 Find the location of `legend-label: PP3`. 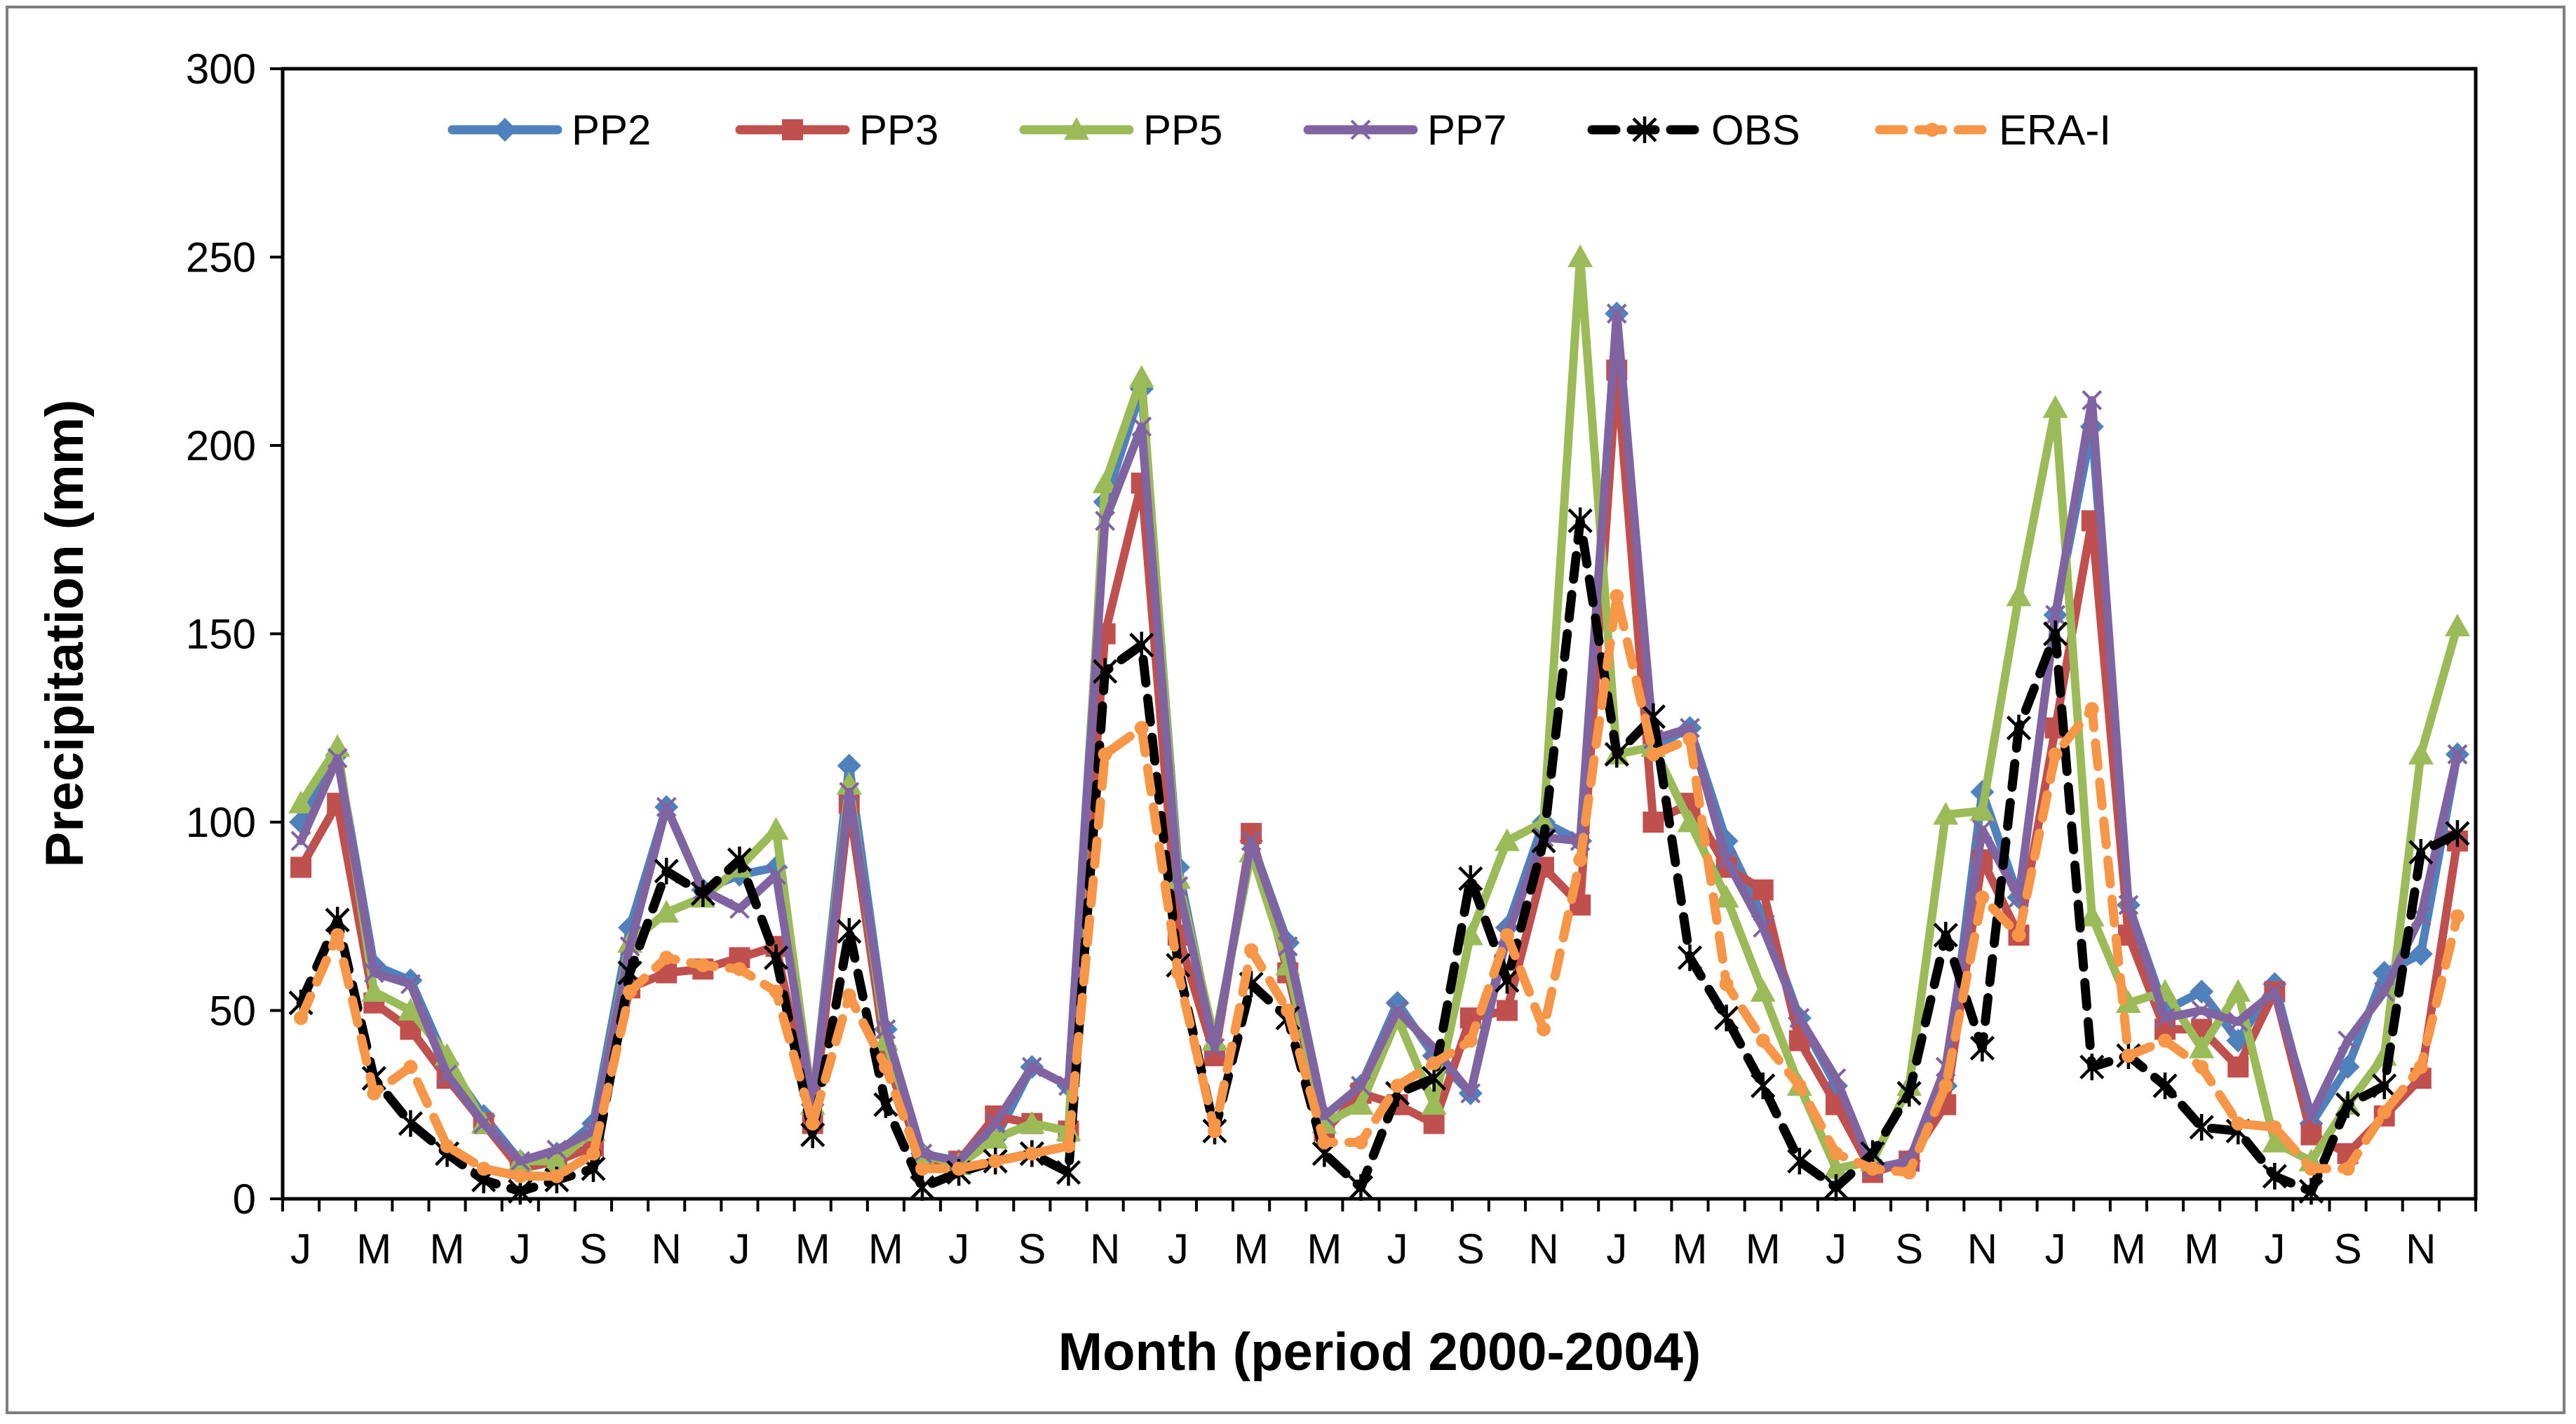

legend-label: PP3 is located at coordinates (898, 131).